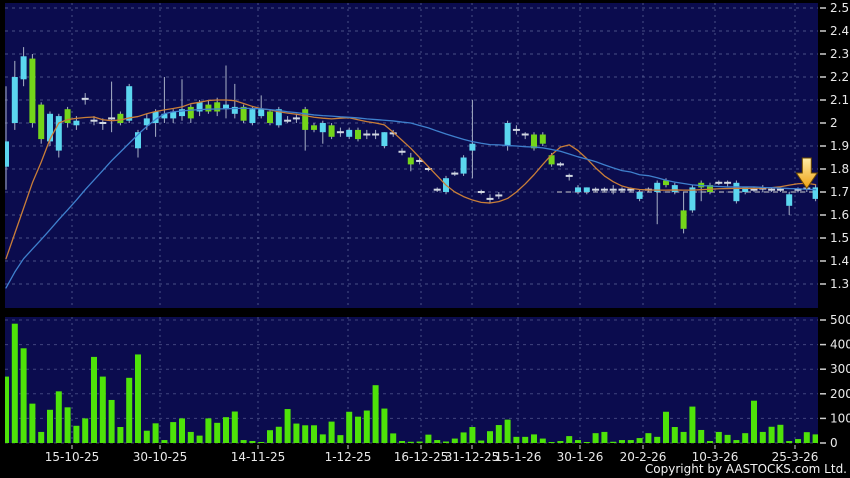  I want to click on price-axis-label: 1.3, so click(839, 284).